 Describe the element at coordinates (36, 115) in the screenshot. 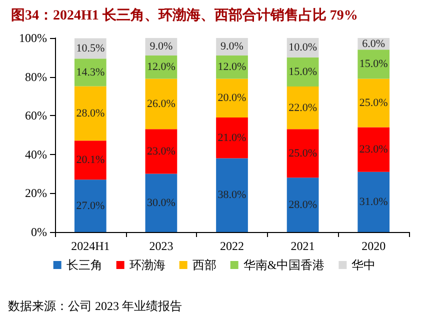

I see `y-tick-label: 60%` at that location.